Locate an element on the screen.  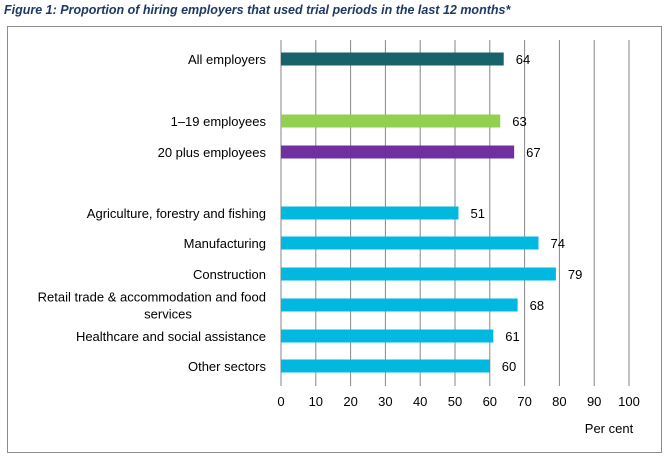
data-label: 79 is located at coordinates (575, 274).